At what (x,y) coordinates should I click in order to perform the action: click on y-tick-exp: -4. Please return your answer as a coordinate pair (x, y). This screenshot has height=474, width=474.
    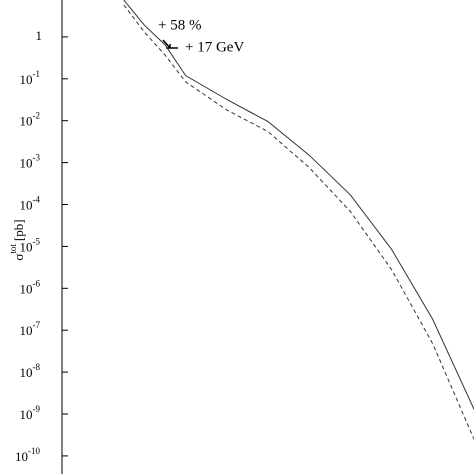
    Looking at the image, I should click on (37, 200).